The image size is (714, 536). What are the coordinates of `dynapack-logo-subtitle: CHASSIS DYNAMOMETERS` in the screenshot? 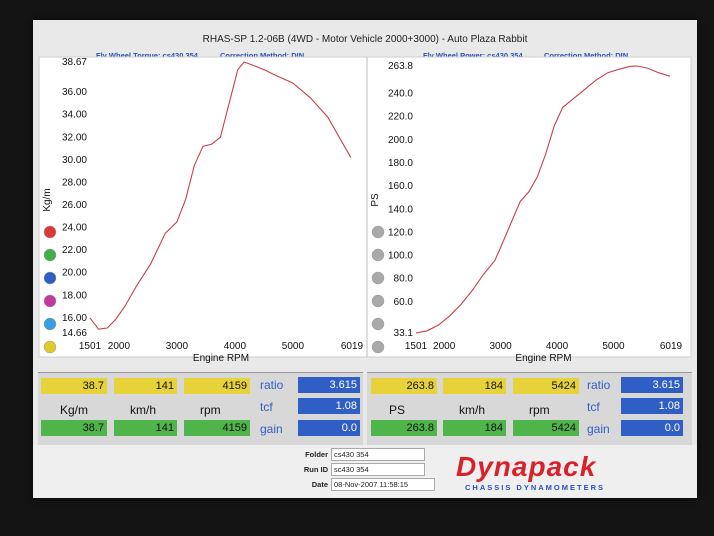 It's located at (535, 487).